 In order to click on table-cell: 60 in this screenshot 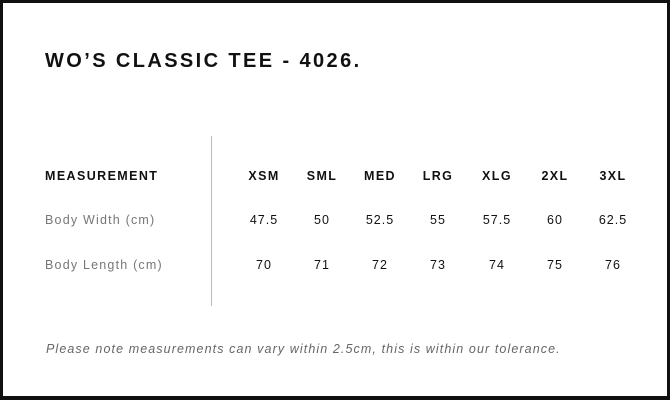, I will do `click(555, 220)`.